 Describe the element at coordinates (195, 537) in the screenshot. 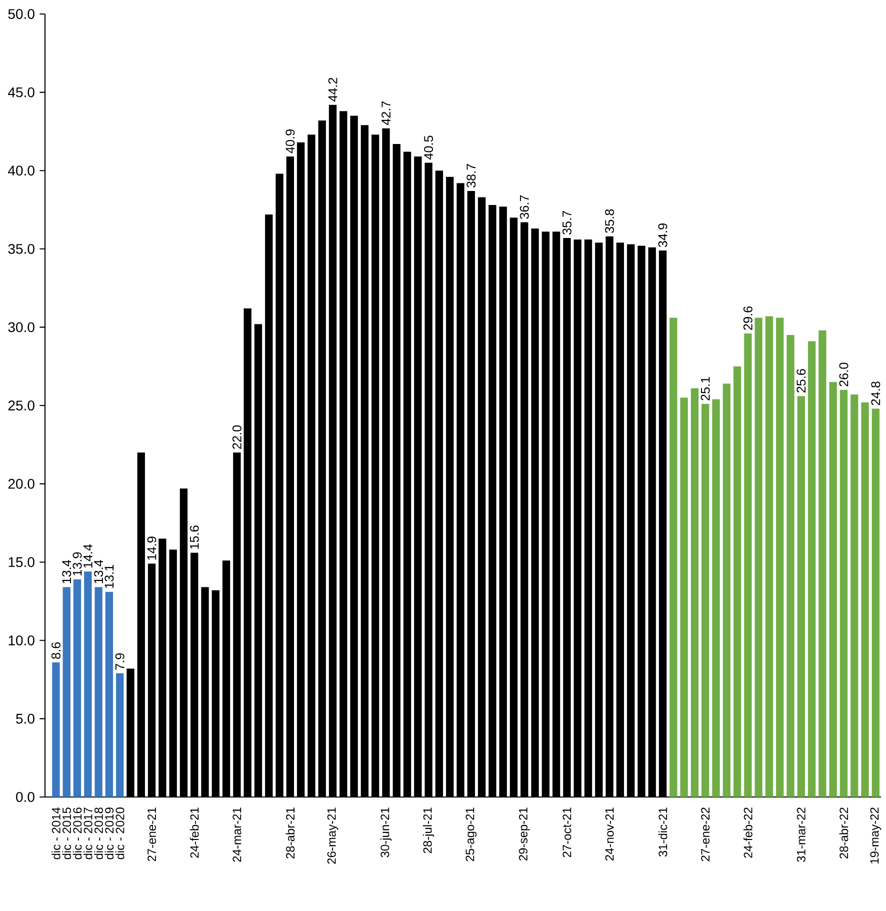

I see `data-label: 15.6` at that location.